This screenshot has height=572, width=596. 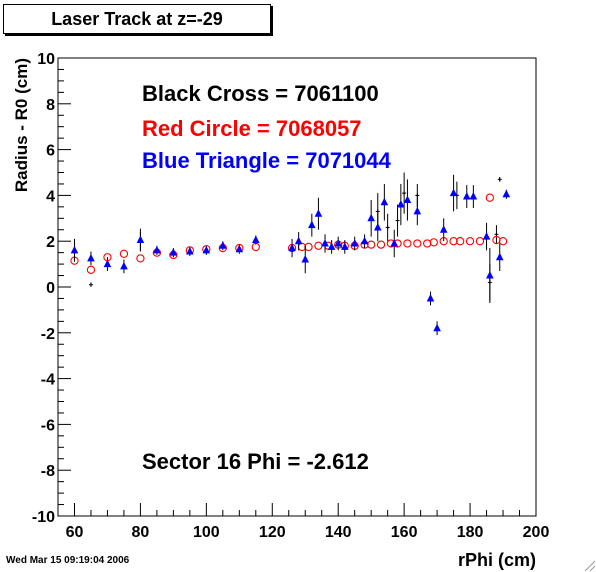 I want to click on chart-title: Laser Track at z=-29, so click(x=137, y=19).